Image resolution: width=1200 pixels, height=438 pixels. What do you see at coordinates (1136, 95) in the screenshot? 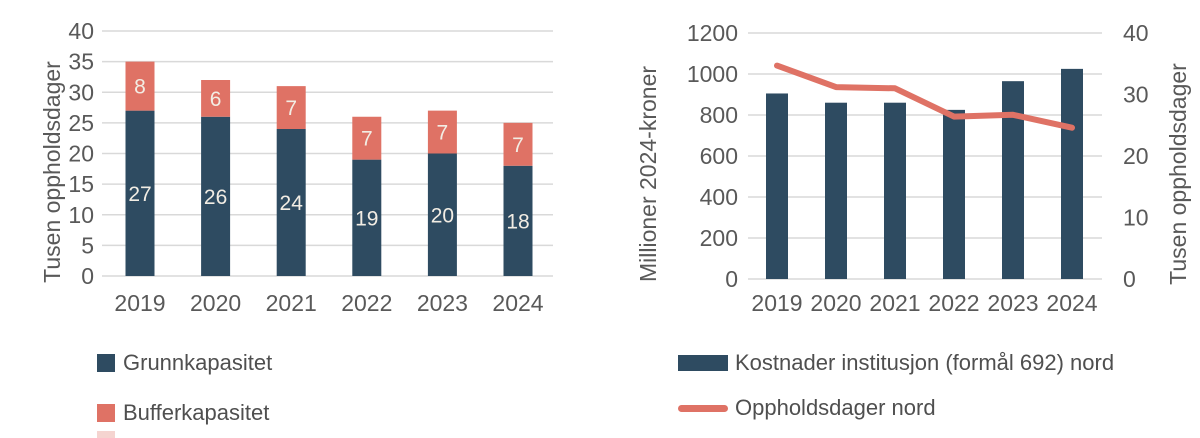
I see `right-y-tick-label: 30` at bounding box center [1136, 95].